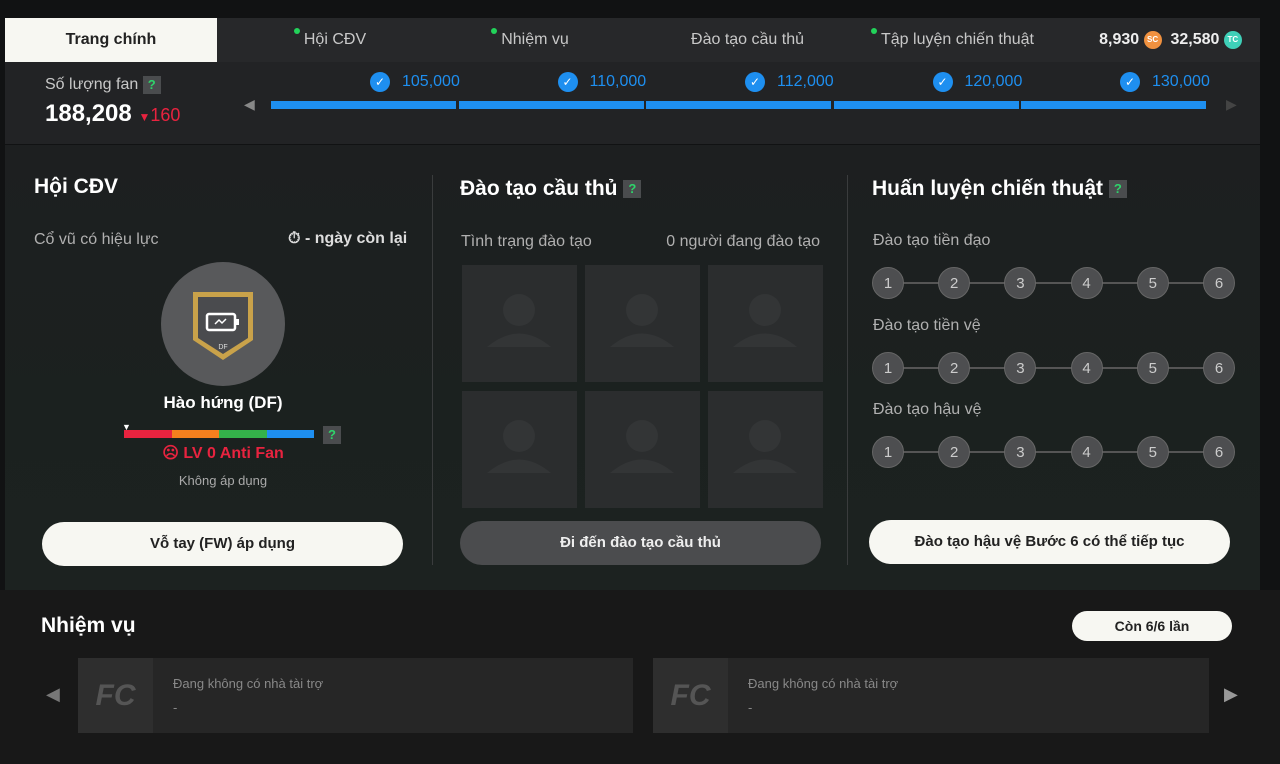 This screenshot has height=764, width=1280. What do you see at coordinates (1165, 82) in the screenshot?
I see `milestone: ✓ 130,000` at bounding box center [1165, 82].